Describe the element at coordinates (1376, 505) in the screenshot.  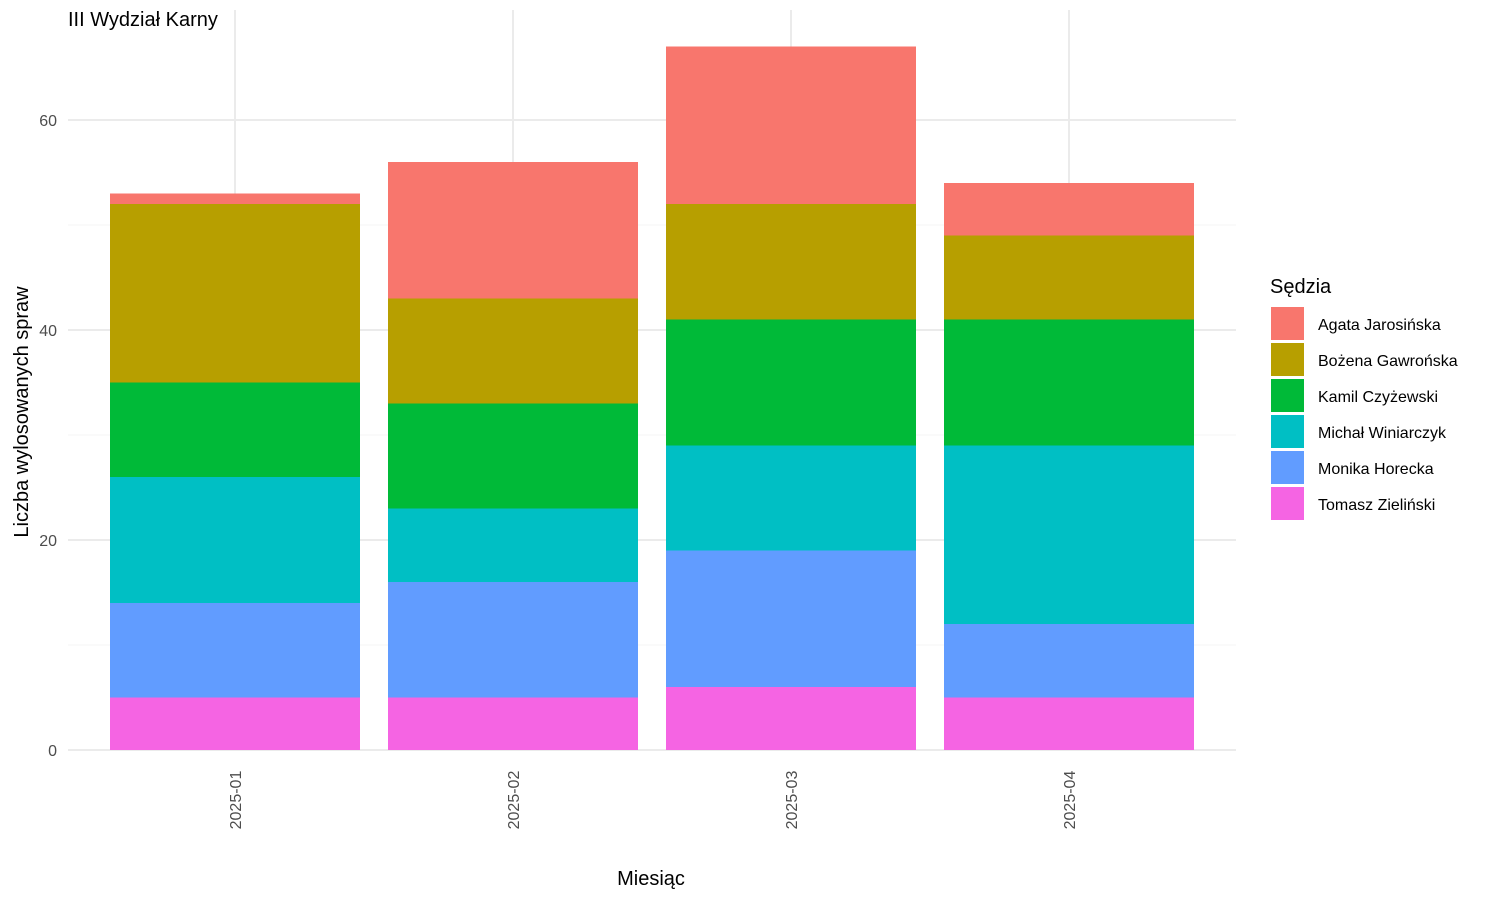
I see `legend-label: Tomasz Zieliński` at that location.